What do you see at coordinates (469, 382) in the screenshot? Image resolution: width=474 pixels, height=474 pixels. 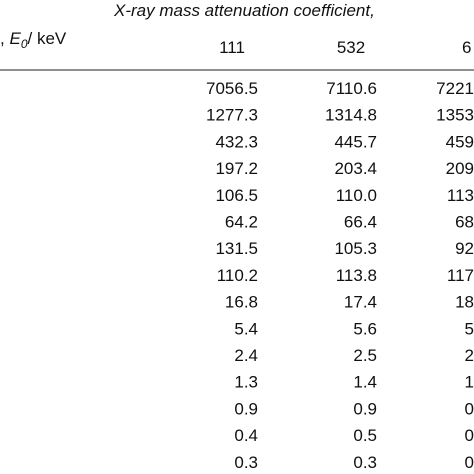 I see `table-cell: 1` at bounding box center [469, 382].